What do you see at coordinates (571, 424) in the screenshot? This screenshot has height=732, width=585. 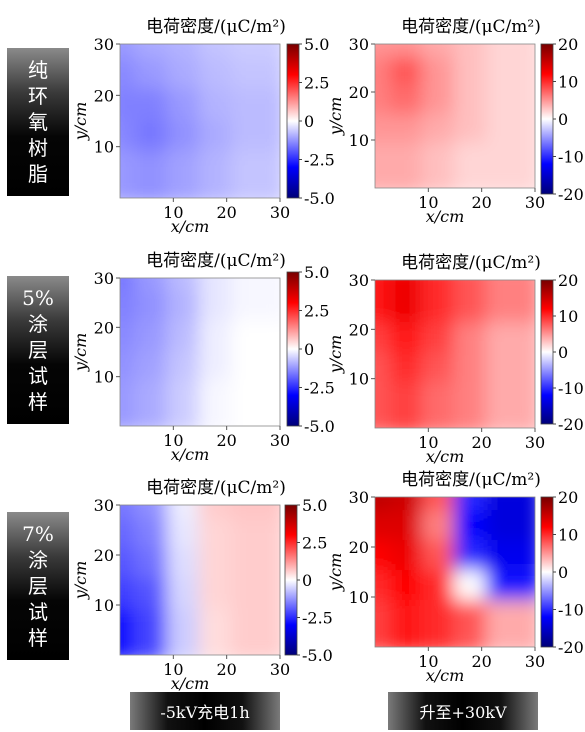 I see `colorbar-tick-label: -20` at bounding box center [571, 424].